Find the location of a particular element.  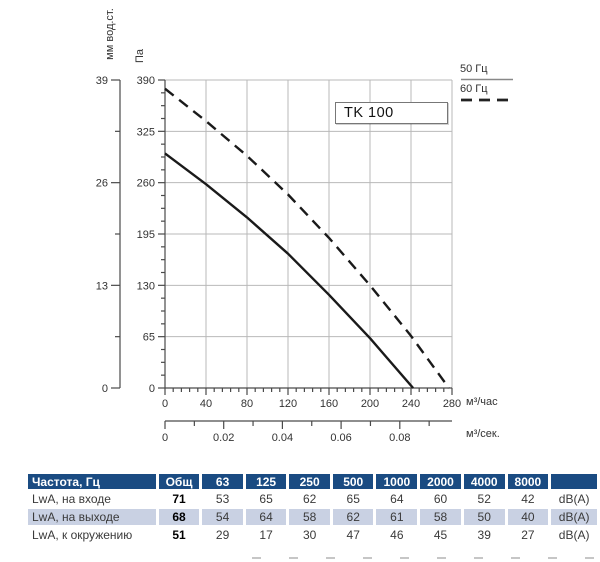

y-tick-label: 195 is located at coordinates (146, 235).